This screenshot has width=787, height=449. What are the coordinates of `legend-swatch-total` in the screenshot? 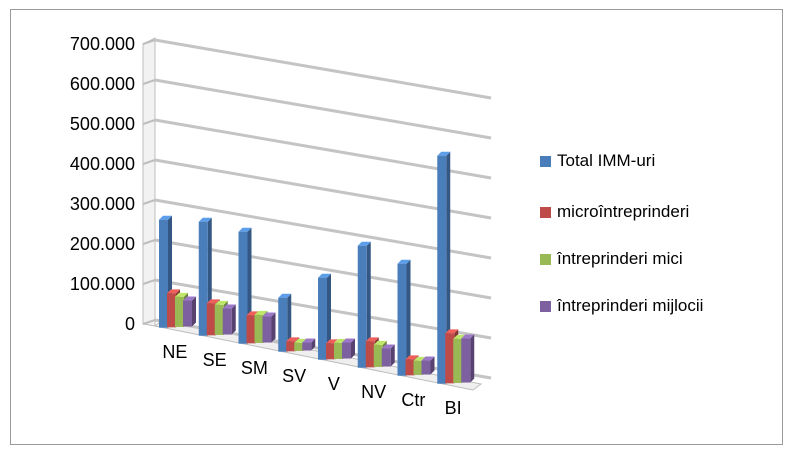 It's located at (545, 161).